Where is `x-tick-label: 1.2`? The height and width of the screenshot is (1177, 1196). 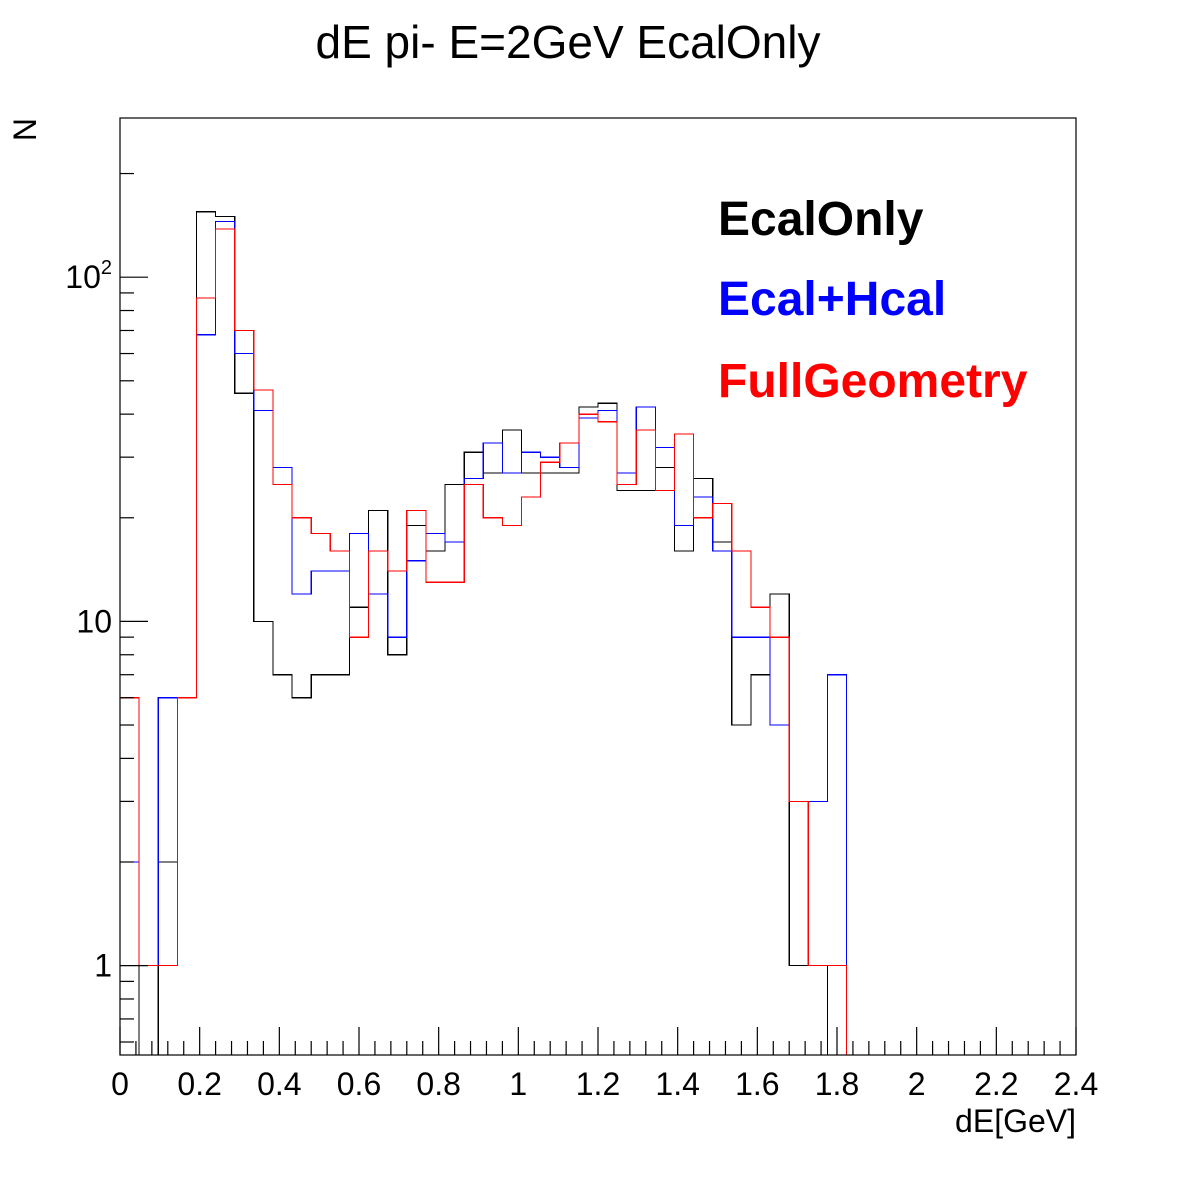
x-tick-label: 1.2 is located at coordinates (598, 1084).